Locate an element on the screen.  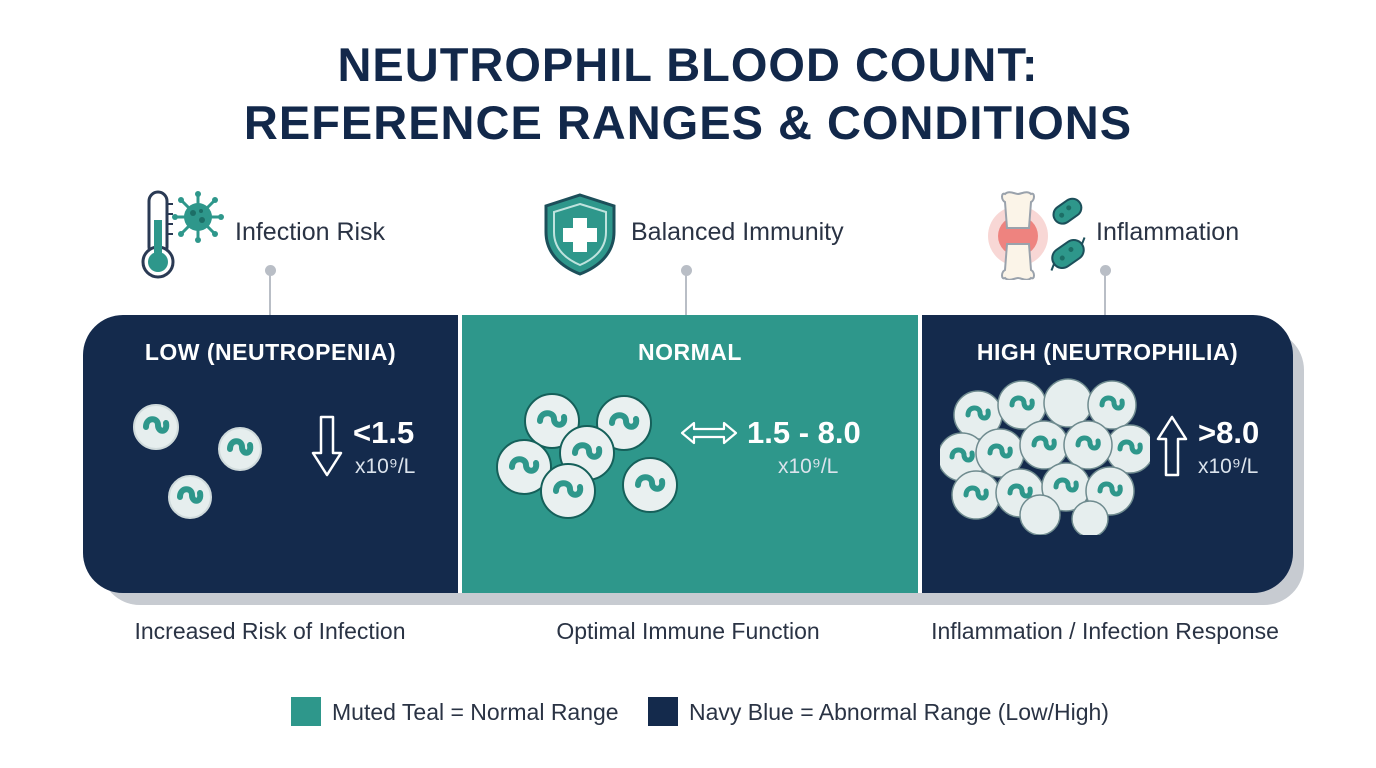
shield-plus-icon is located at coordinates (580, 234).